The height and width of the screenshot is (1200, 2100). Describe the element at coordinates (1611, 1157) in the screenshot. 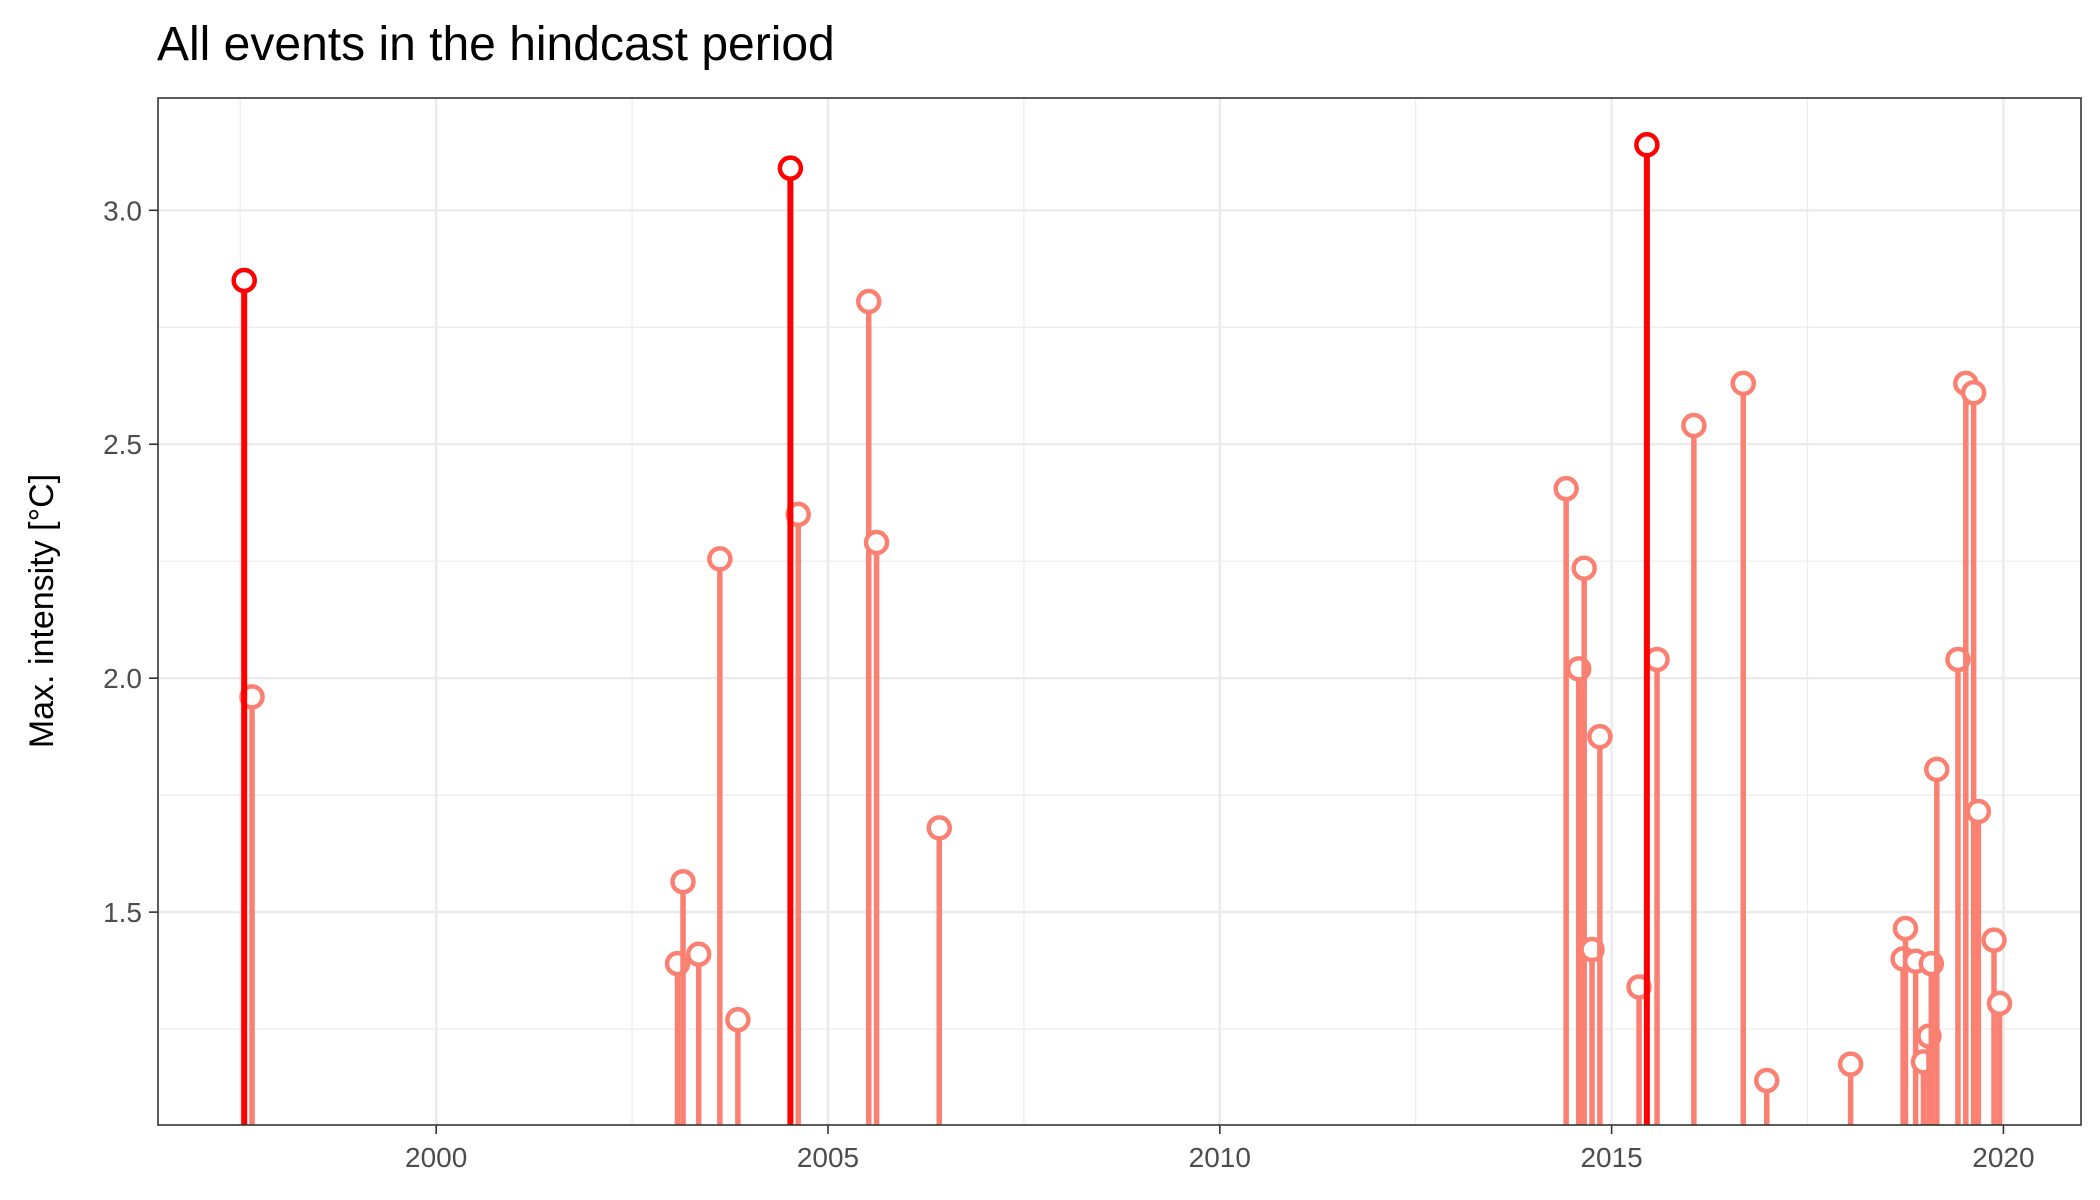

I see `x-tick-label: 2015` at that location.